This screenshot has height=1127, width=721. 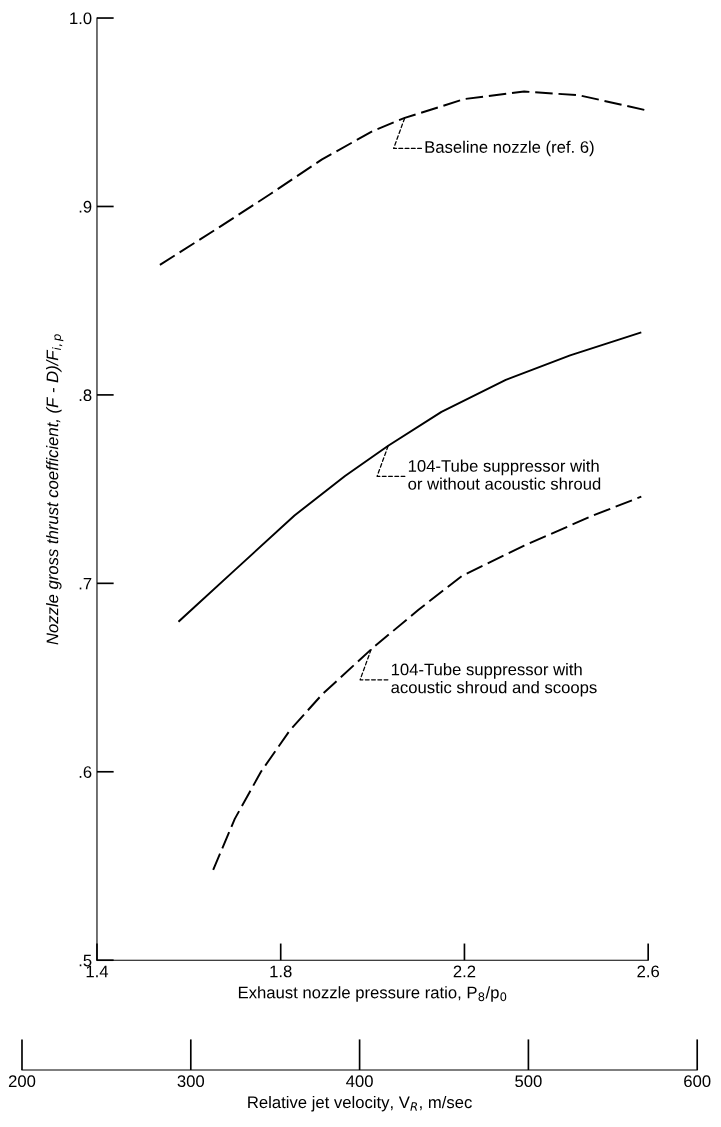 What do you see at coordinates (360, 1103) in the screenshot?
I see `x2-axis-title: Relative jet velocity, V$_{R}$, m/sec` at bounding box center [360, 1103].